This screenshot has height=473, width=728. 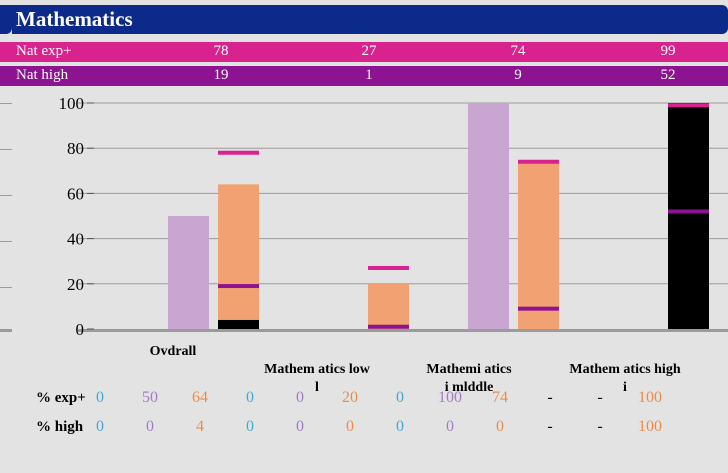 What do you see at coordinates (6, 236) in the screenshot?
I see `left-panel` at bounding box center [6, 236].